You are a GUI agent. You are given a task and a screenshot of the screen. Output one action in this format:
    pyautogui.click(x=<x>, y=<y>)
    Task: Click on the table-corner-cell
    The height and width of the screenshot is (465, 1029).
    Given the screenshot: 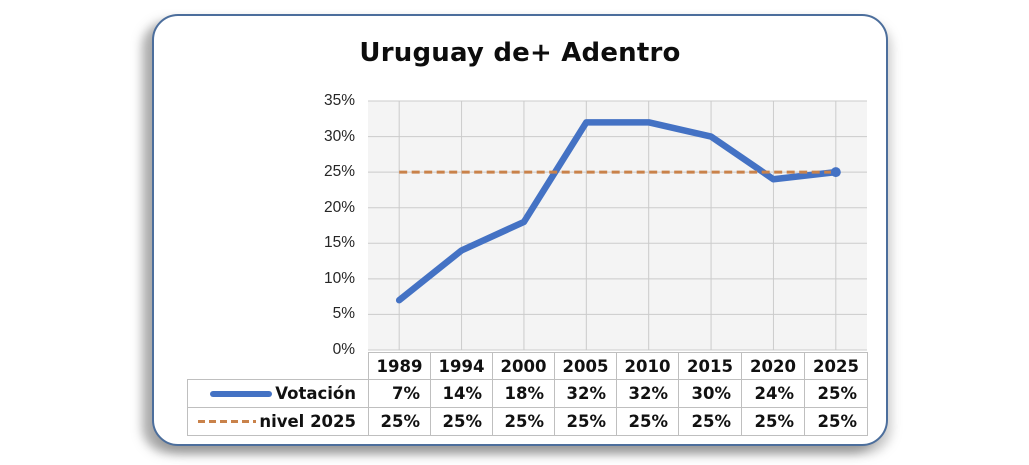 What is the action you would take?
    pyautogui.click(x=278, y=366)
    